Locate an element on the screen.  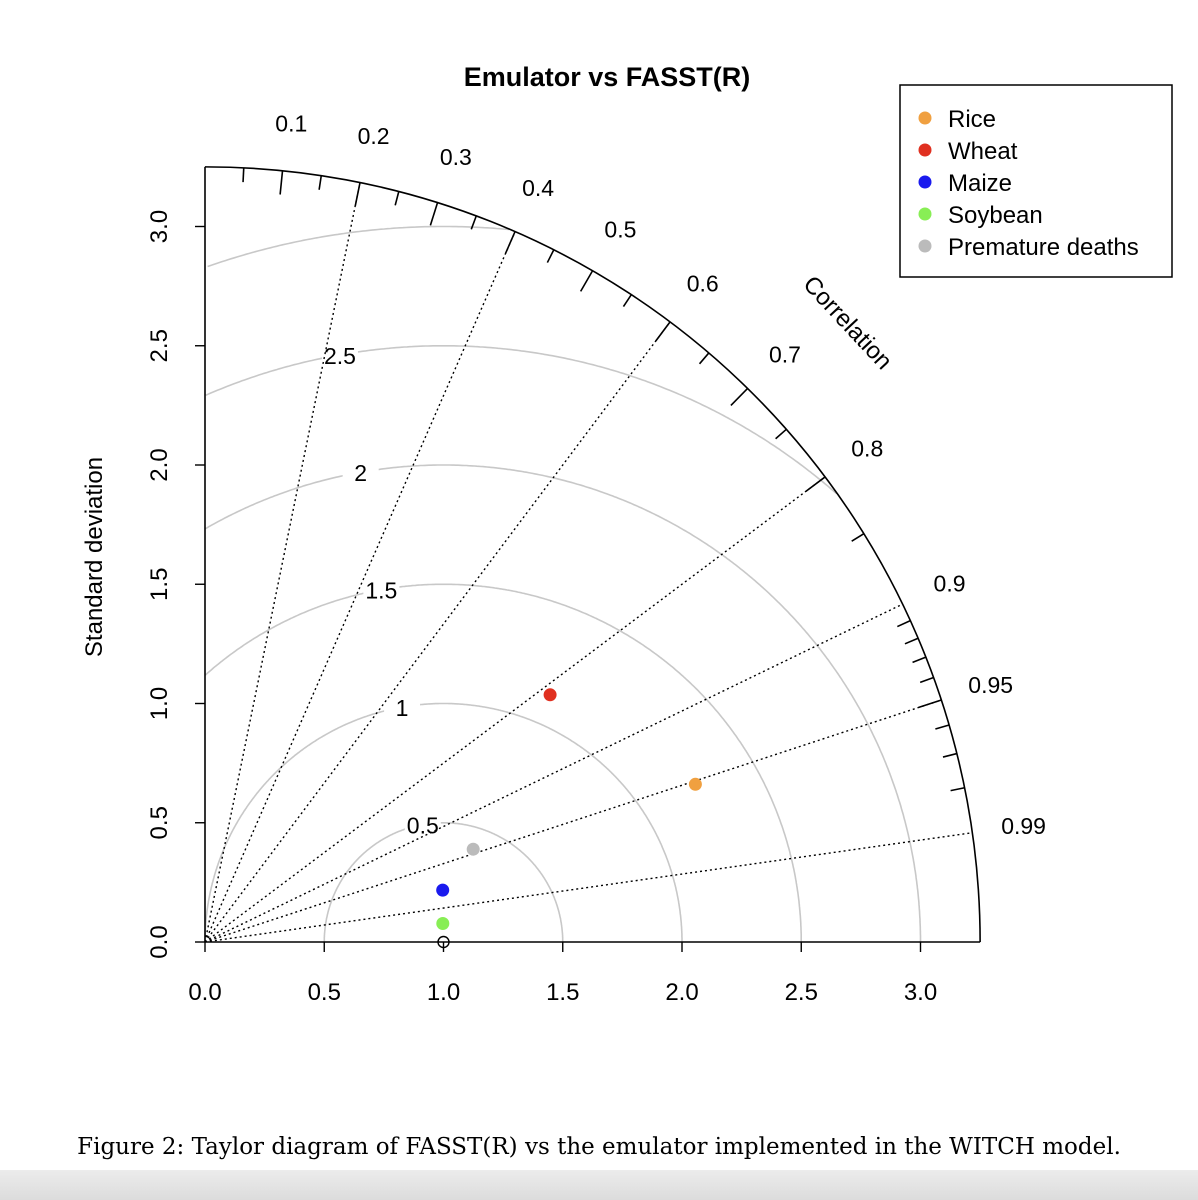
x-tick-label: 1.0 is located at coordinates (443, 992).